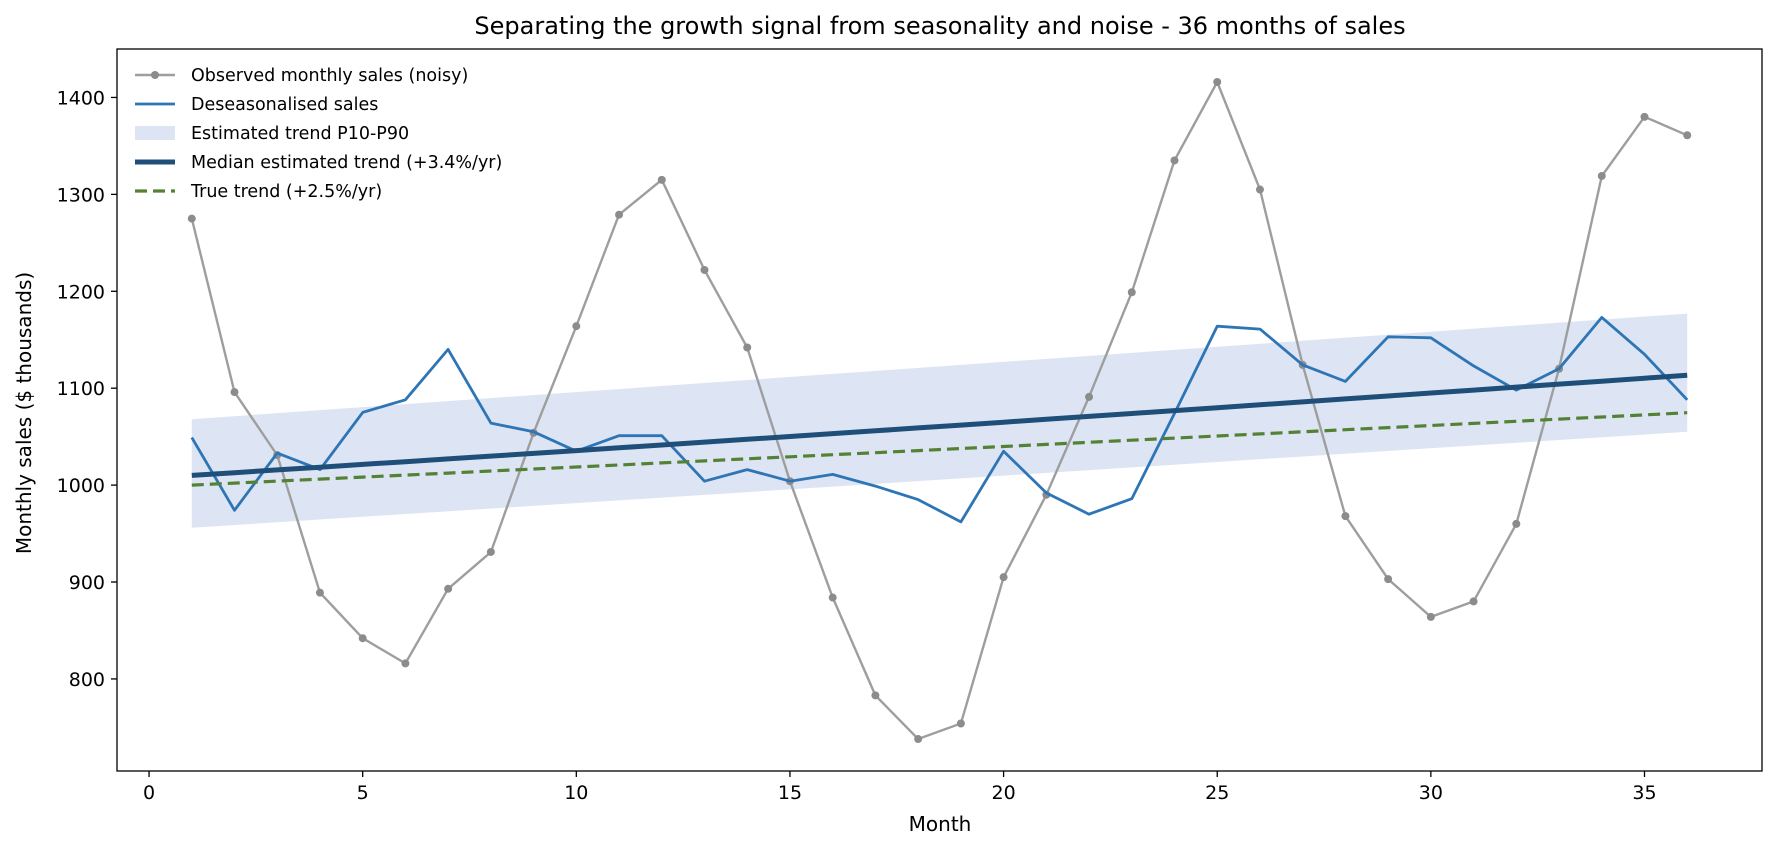 The image size is (1778, 850). I want to click on y-tick-label: 1400, so click(81, 98).